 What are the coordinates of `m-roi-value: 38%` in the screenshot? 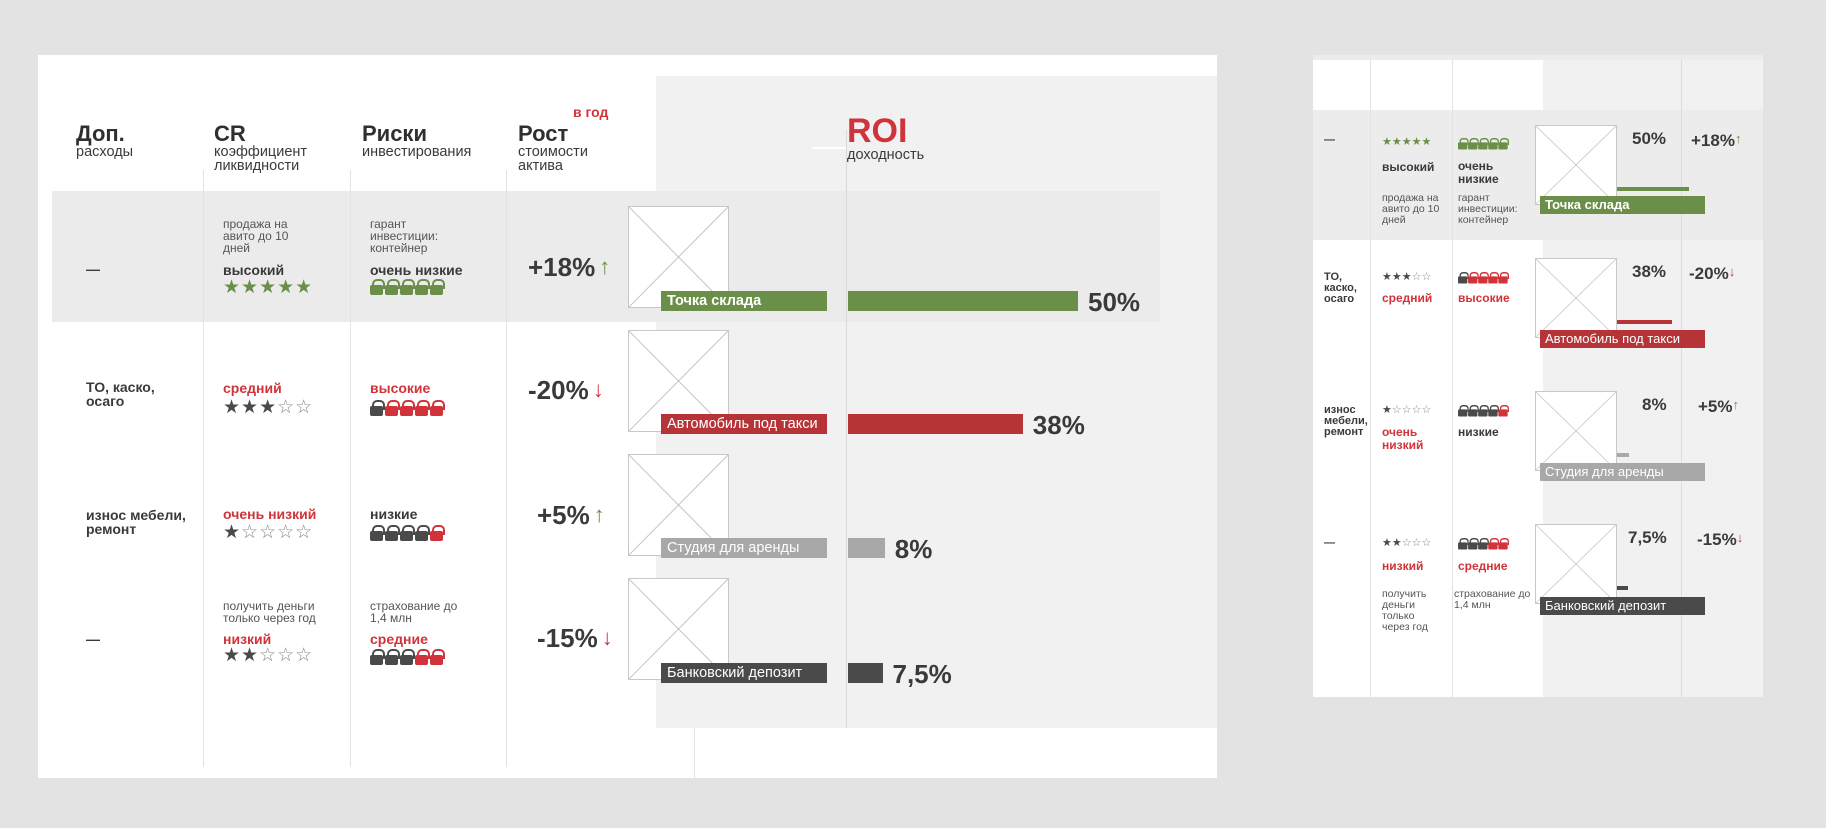 It's located at (1649, 271).